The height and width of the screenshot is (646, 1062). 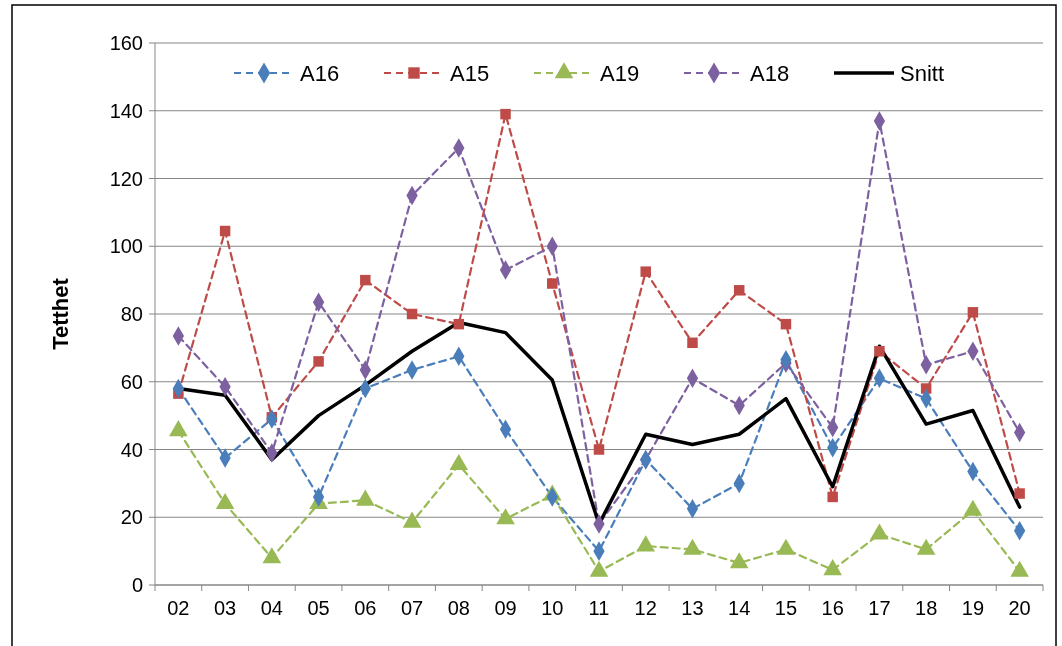 What do you see at coordinates (271, 608) in the screenshot?
I see `x-tick-label: 04` at bounding box center [271, 608].